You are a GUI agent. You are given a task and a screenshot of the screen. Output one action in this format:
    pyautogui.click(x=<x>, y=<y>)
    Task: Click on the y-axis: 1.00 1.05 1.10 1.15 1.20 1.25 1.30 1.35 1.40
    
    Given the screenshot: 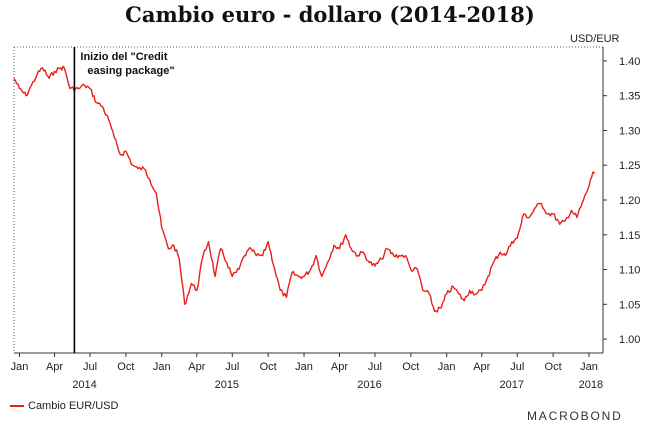 What is the action you would take?
    pyautogui.click(x=621, y=201)
    